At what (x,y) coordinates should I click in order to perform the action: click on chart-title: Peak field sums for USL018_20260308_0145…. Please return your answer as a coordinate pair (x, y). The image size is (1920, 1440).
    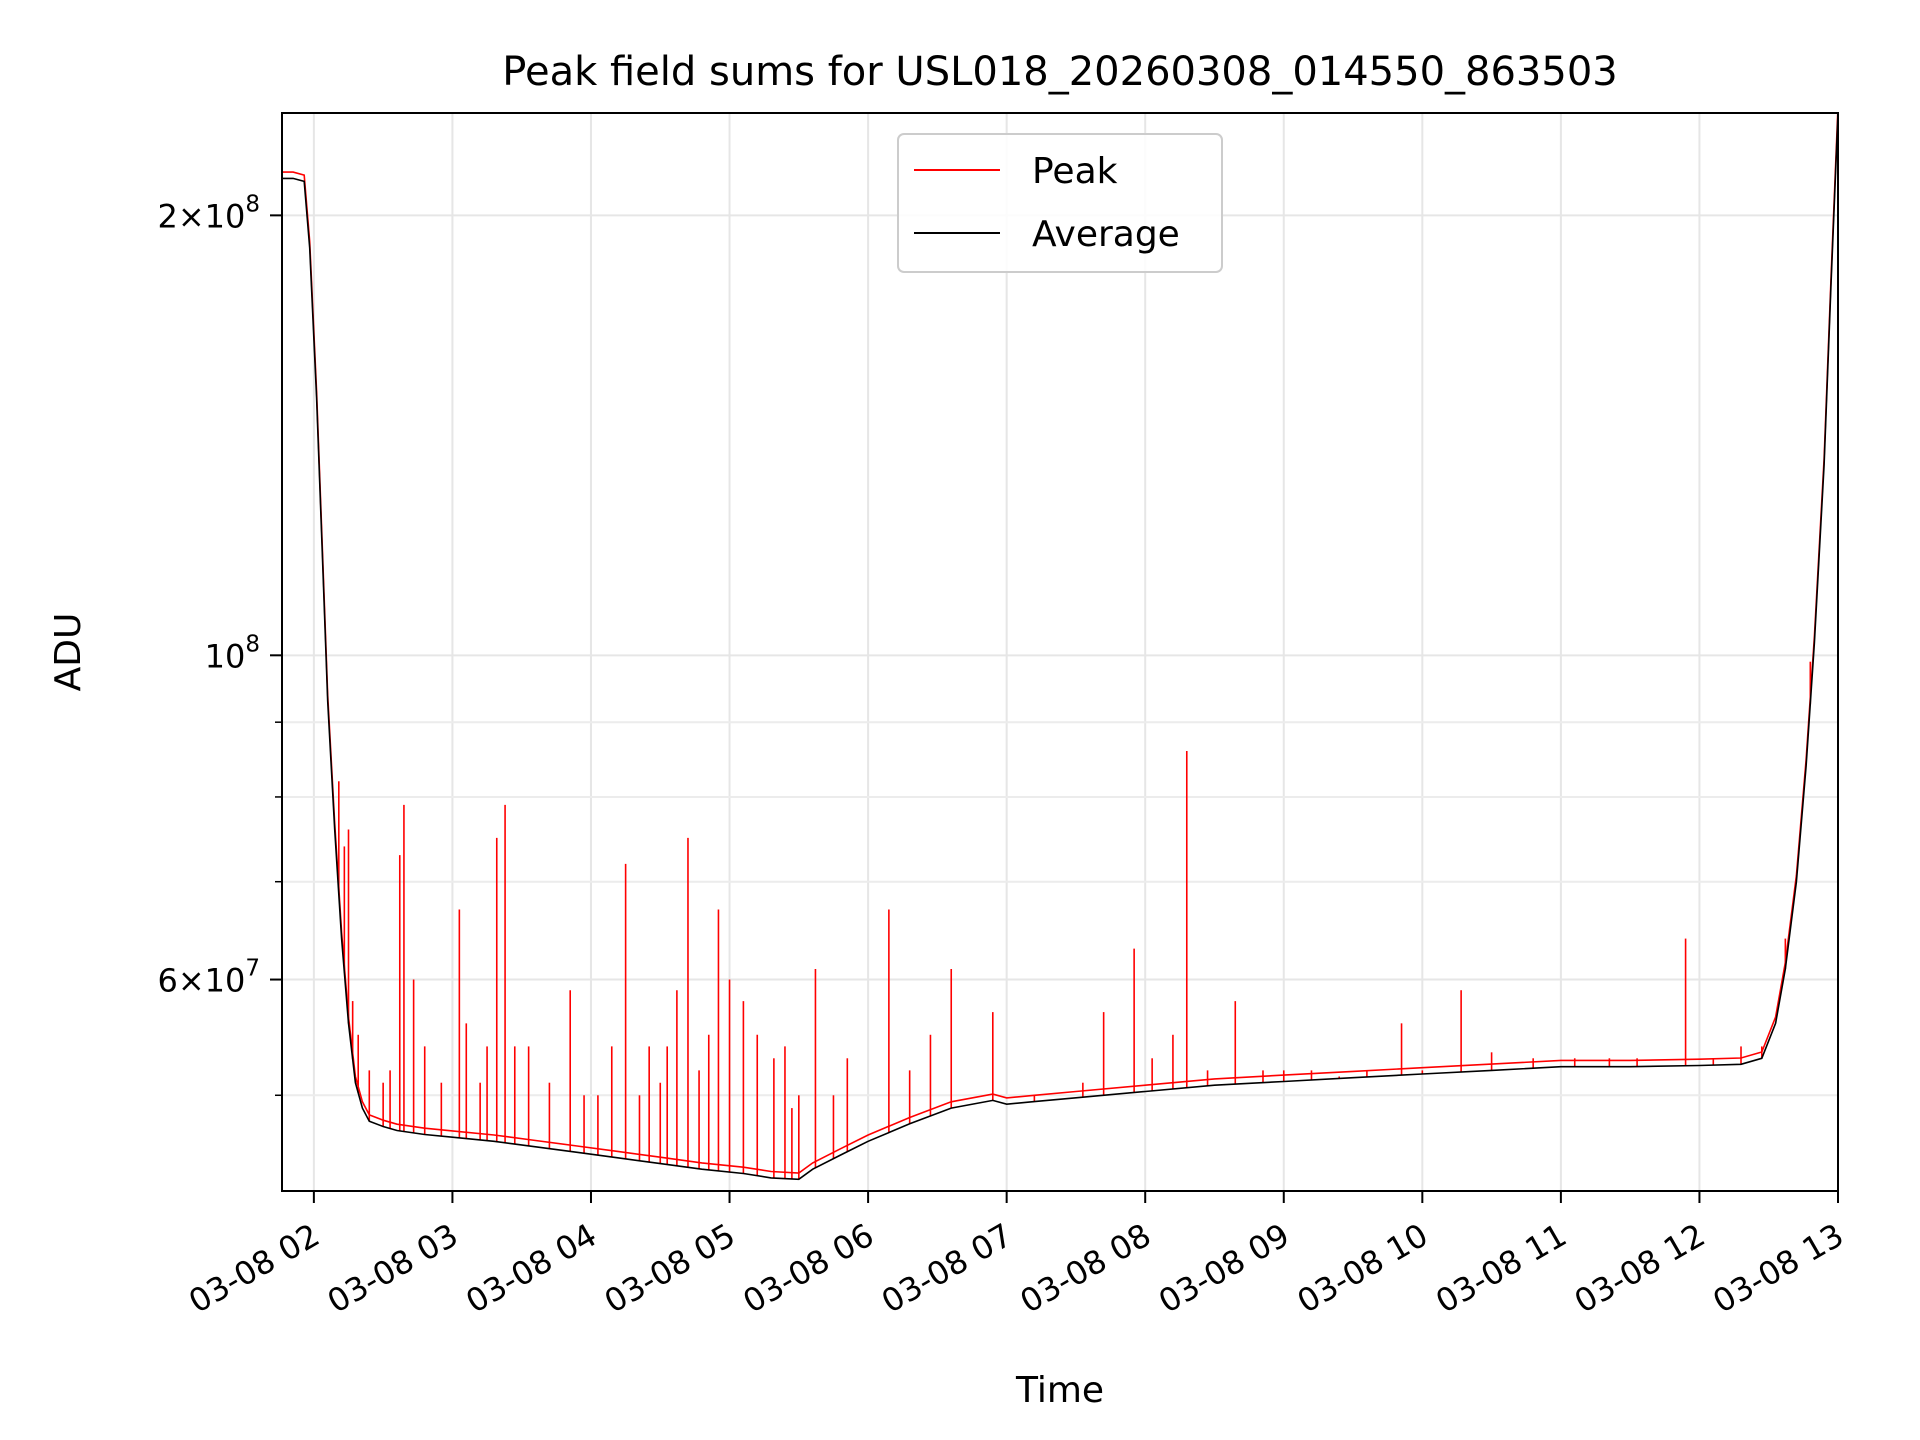
    Looking at the image, I should click on (1059, 72).